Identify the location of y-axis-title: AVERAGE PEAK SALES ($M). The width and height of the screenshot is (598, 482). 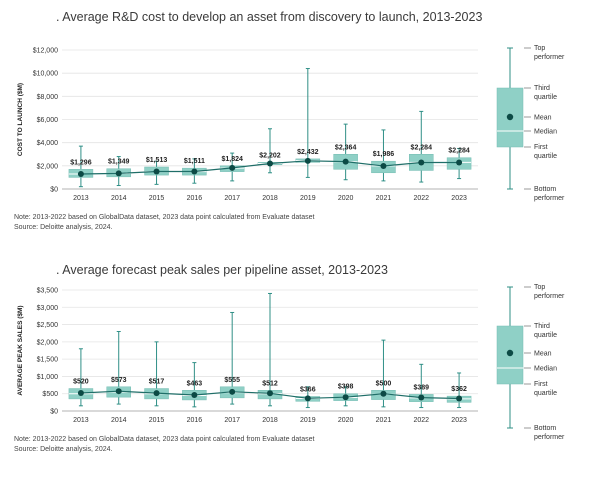
(20, 350).